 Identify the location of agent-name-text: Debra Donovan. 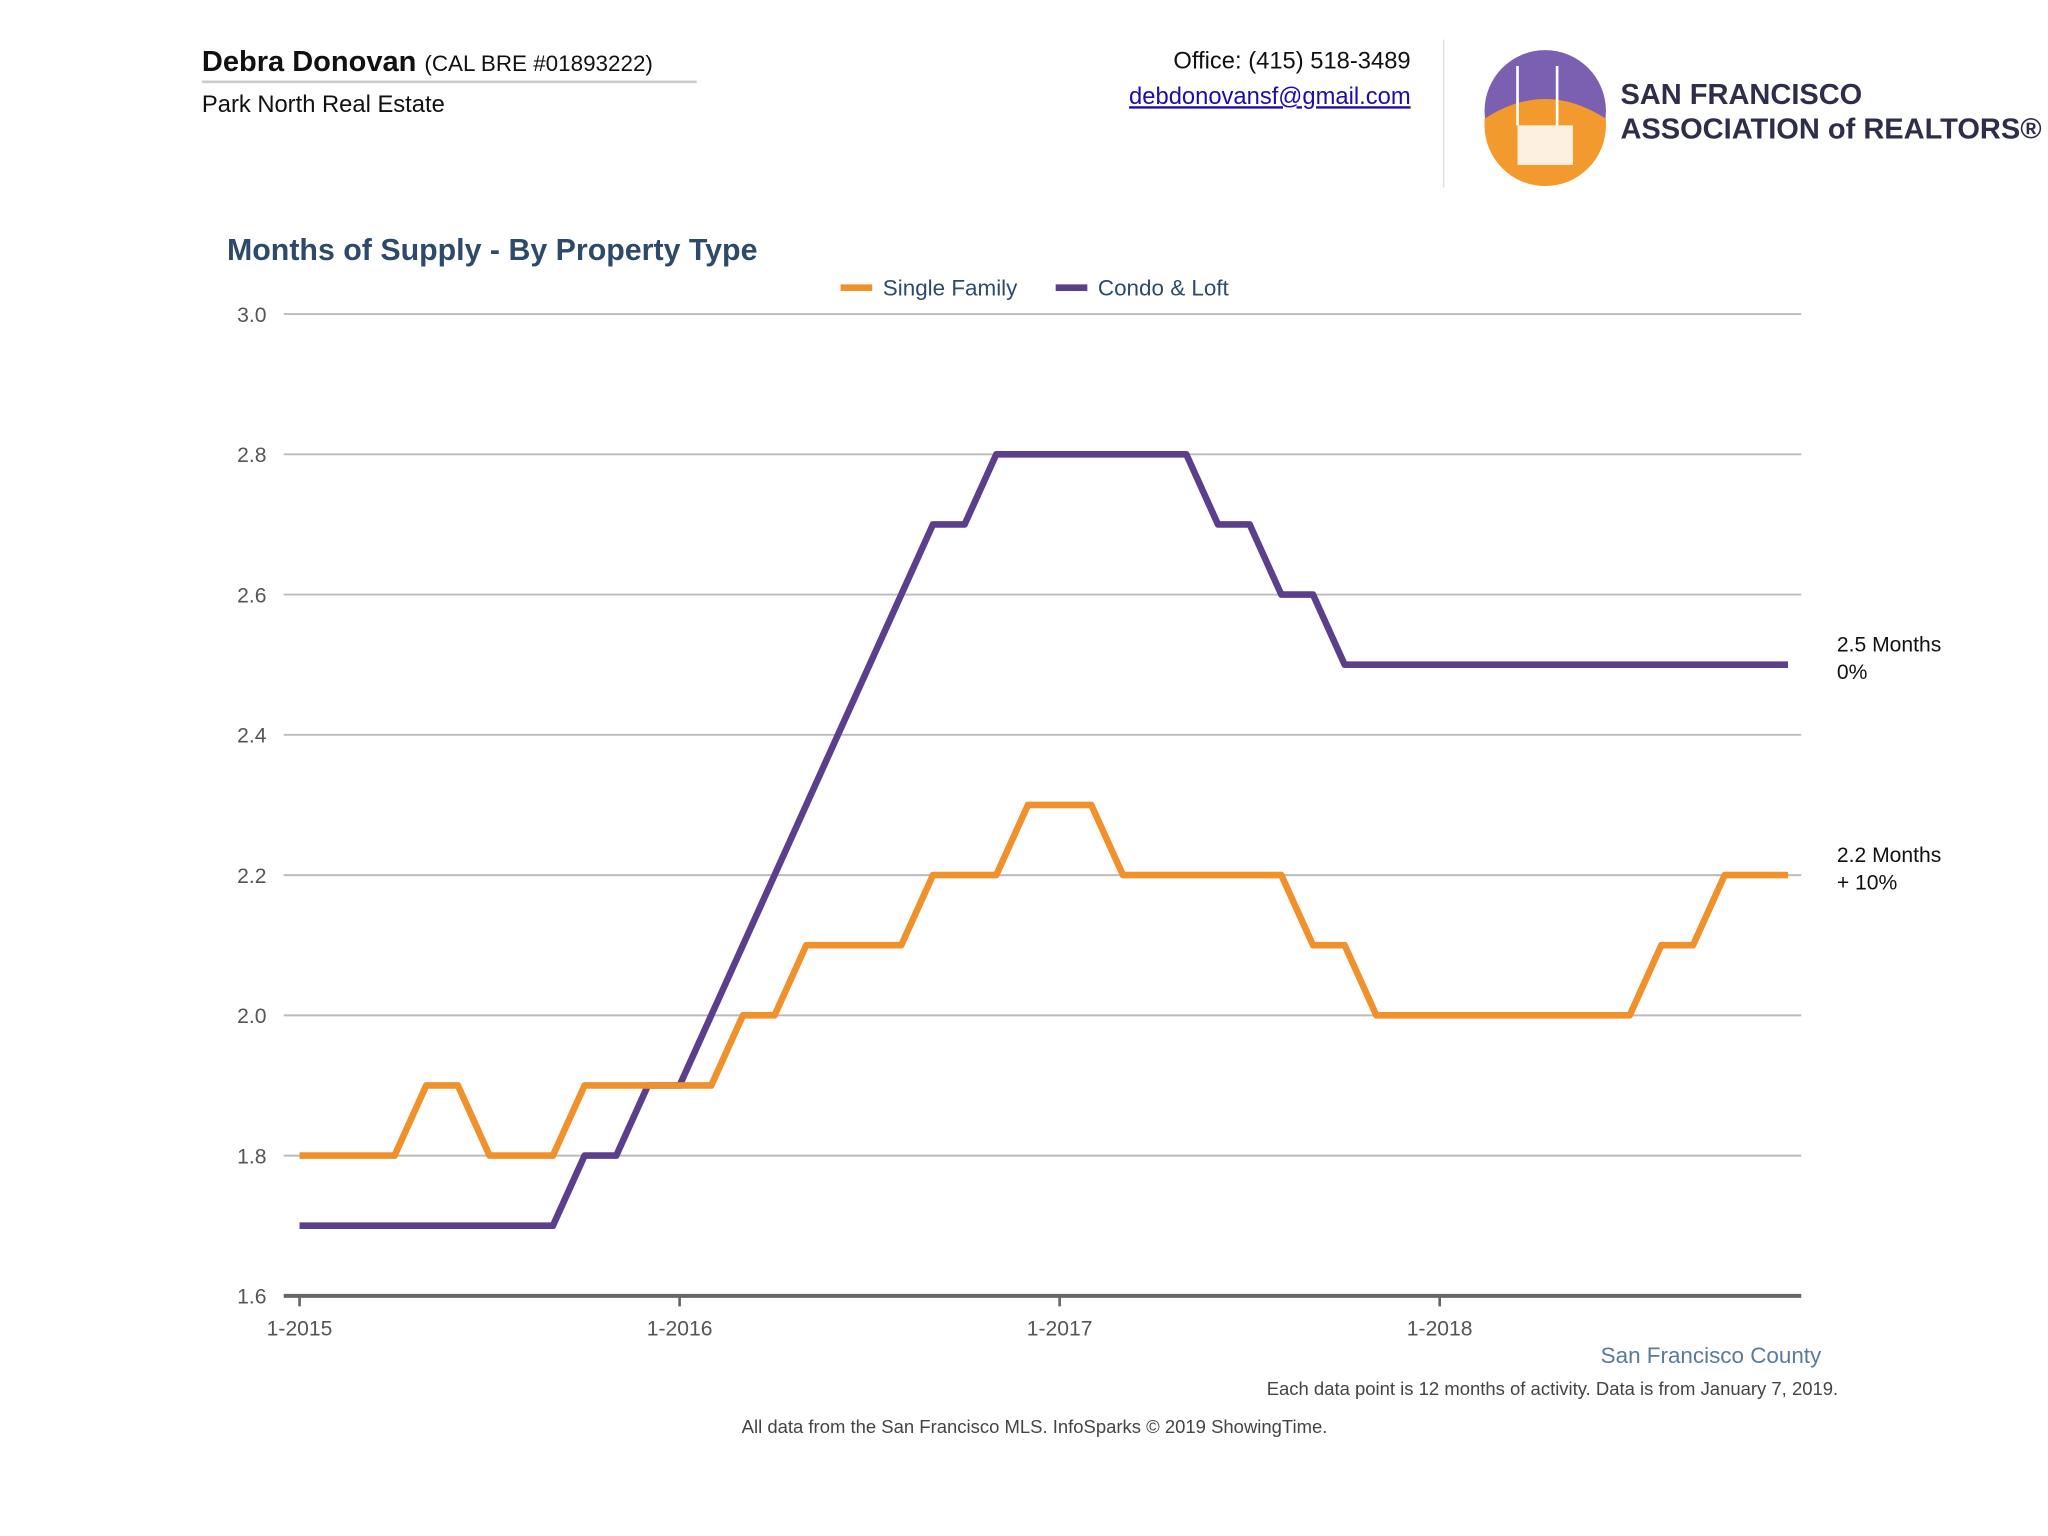
(309, 62).